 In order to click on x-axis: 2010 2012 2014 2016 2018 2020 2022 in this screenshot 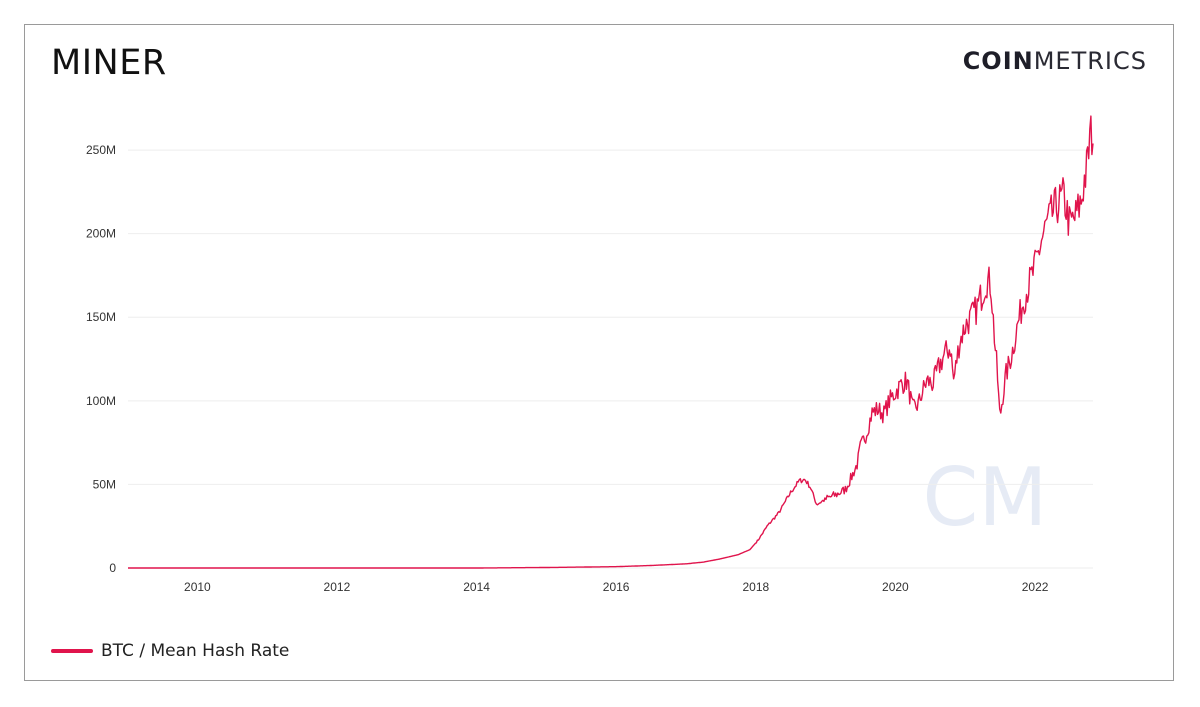, I will do `click(616, 587)`.